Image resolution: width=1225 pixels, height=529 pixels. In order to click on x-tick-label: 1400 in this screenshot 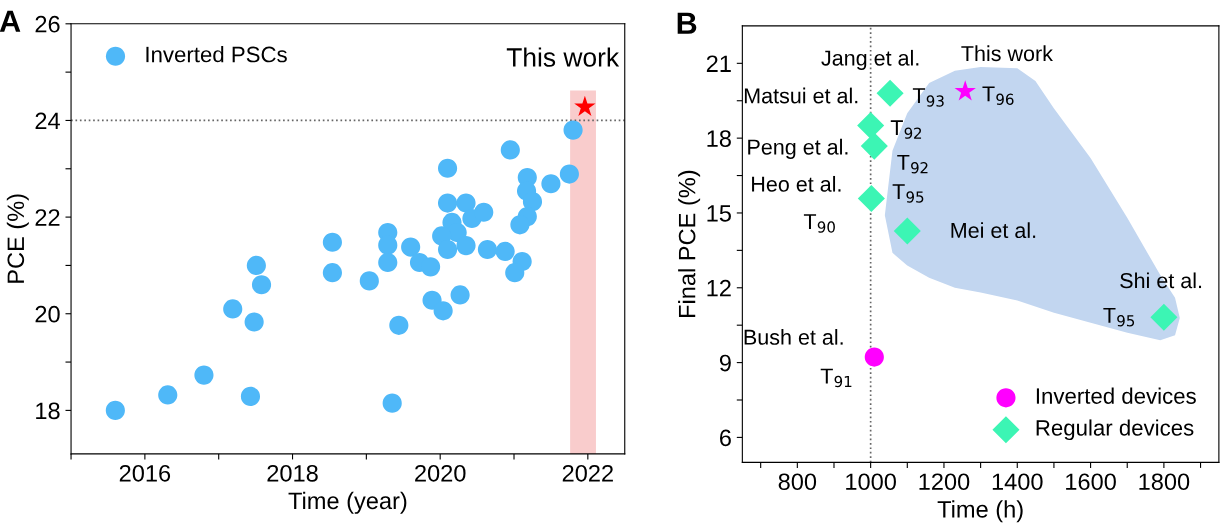, I will do `click(1017, 482)`.